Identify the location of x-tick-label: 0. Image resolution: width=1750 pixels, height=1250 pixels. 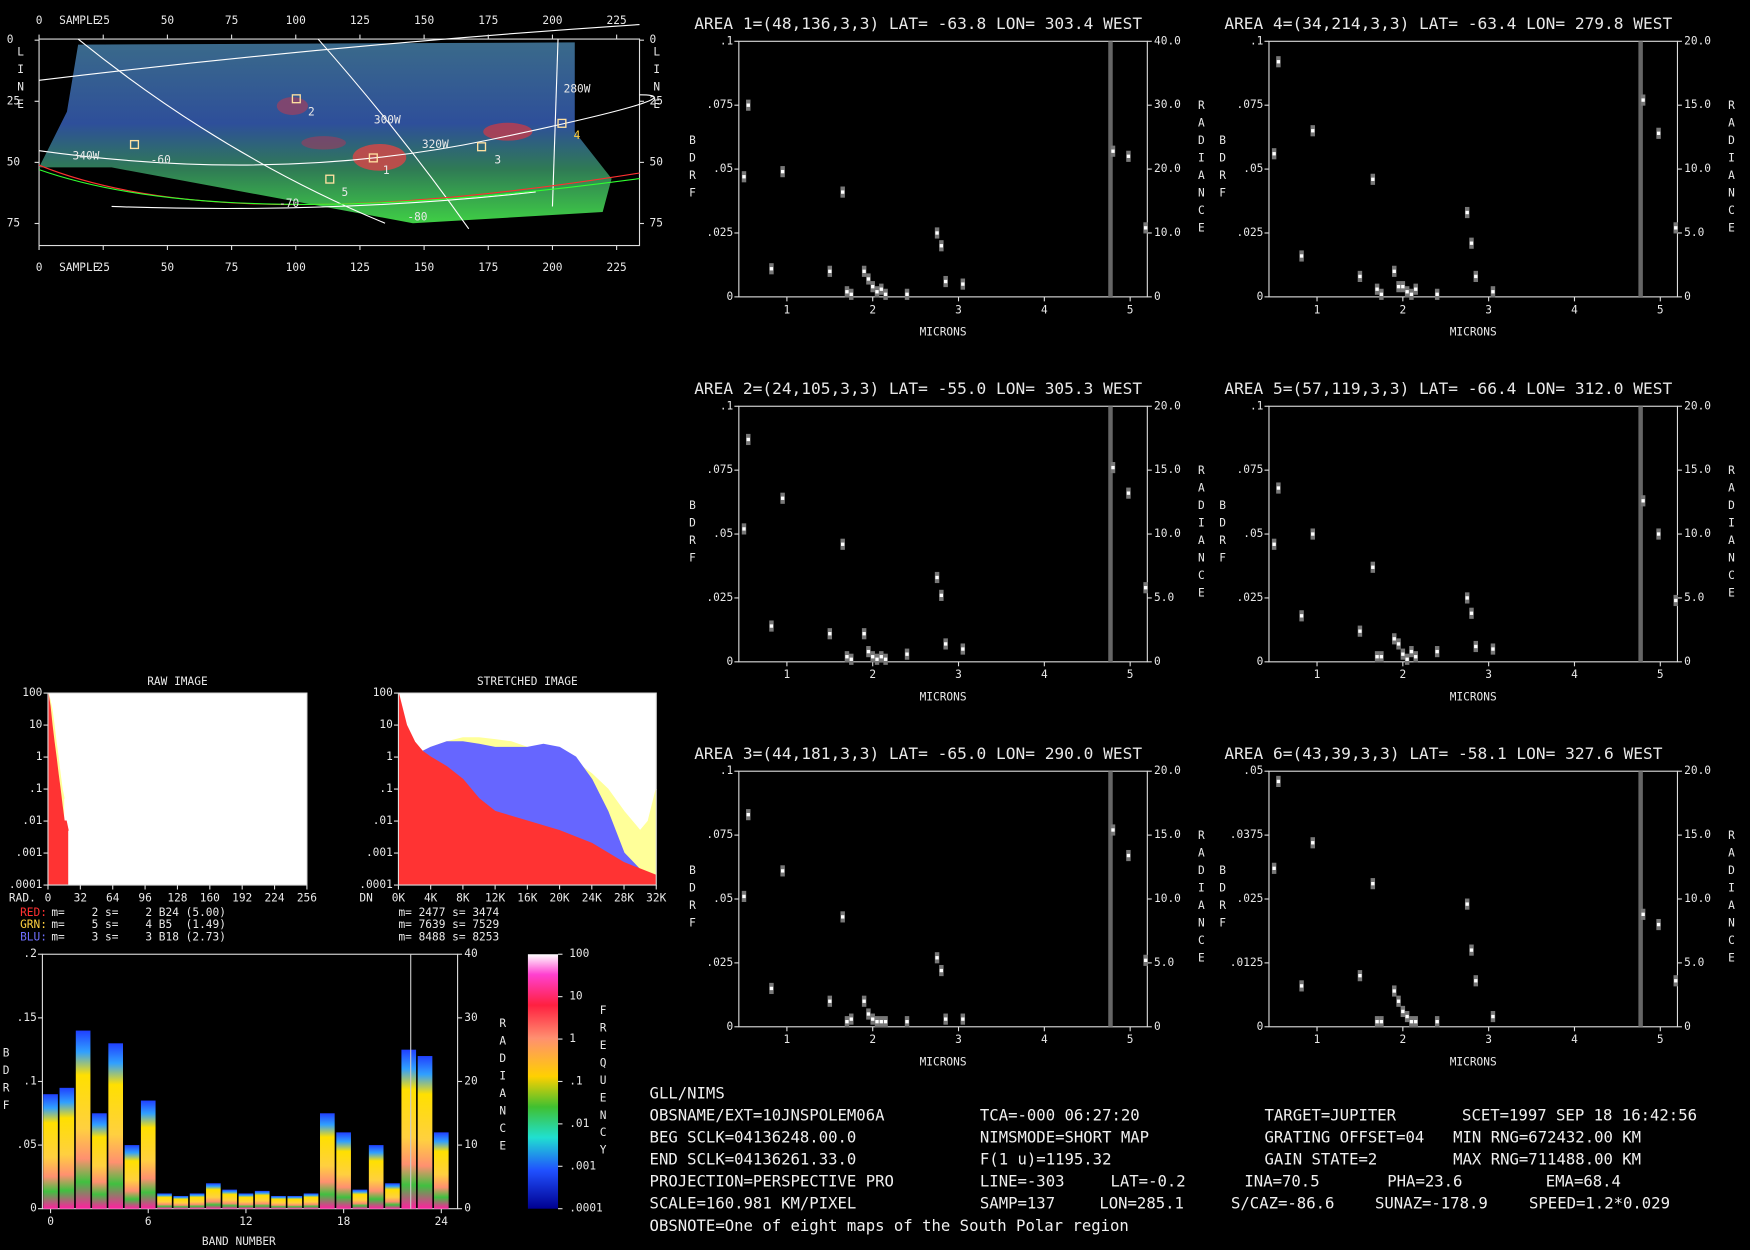
(50, 1221).